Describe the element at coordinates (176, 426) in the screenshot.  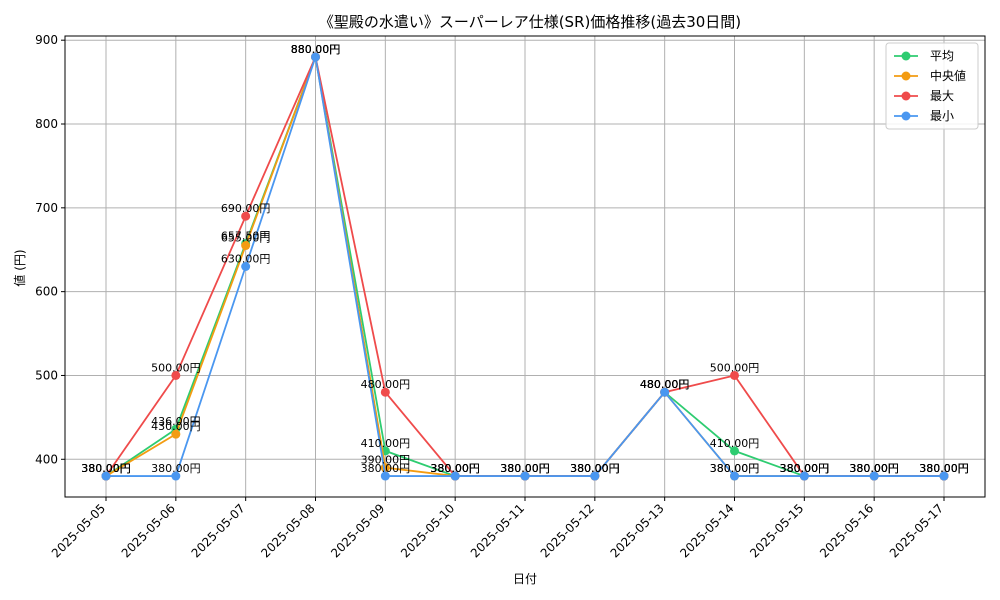
I see `data-label: 430.00円` at that location.